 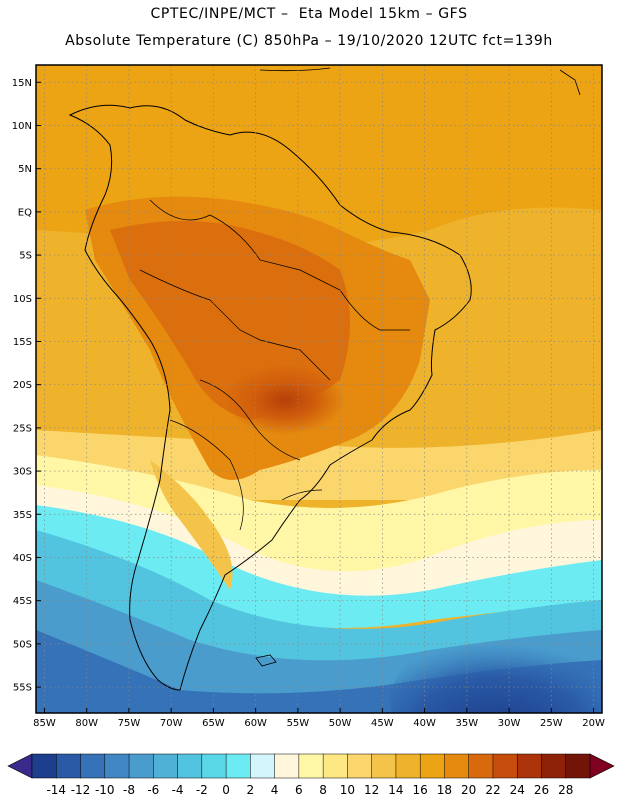 What do you see at coordinates (275, 790) in the screenshot?
I see `colorbar-label: 4` at bounding box center [275, 790].